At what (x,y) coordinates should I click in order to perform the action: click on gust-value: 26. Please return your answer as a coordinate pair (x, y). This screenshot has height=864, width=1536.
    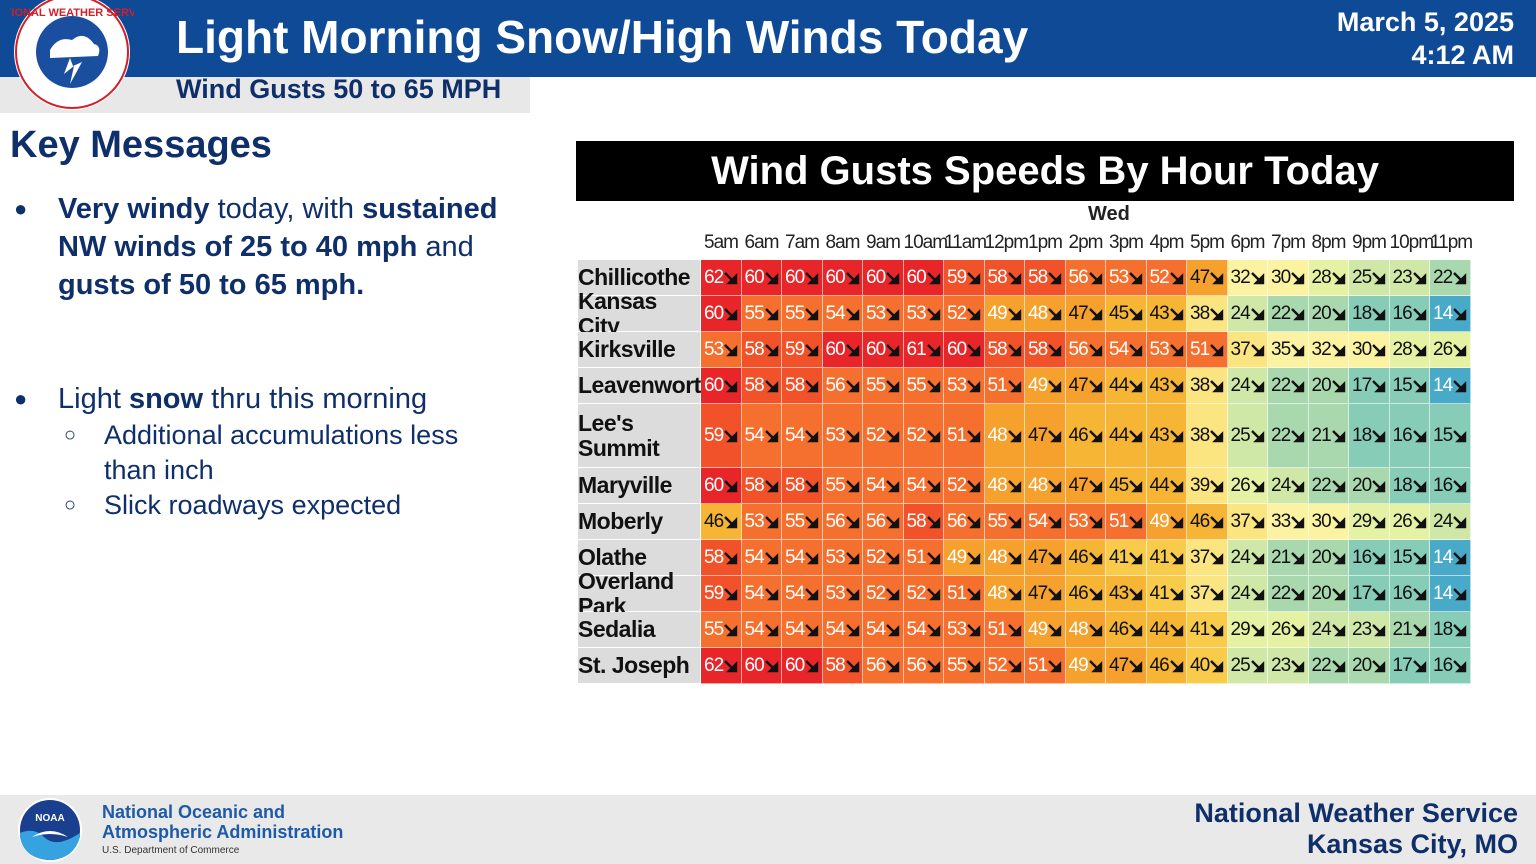
    Looking at the image, I should click on (1281, 629).